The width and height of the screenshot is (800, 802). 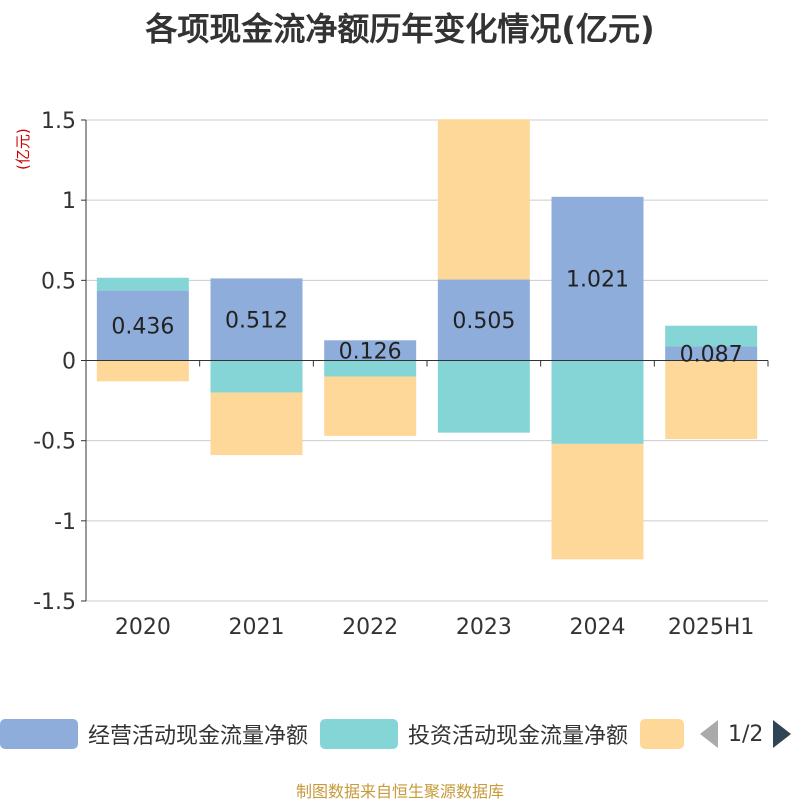 I want to click on bar-investing-2025H1, so click(x=711, y=336).